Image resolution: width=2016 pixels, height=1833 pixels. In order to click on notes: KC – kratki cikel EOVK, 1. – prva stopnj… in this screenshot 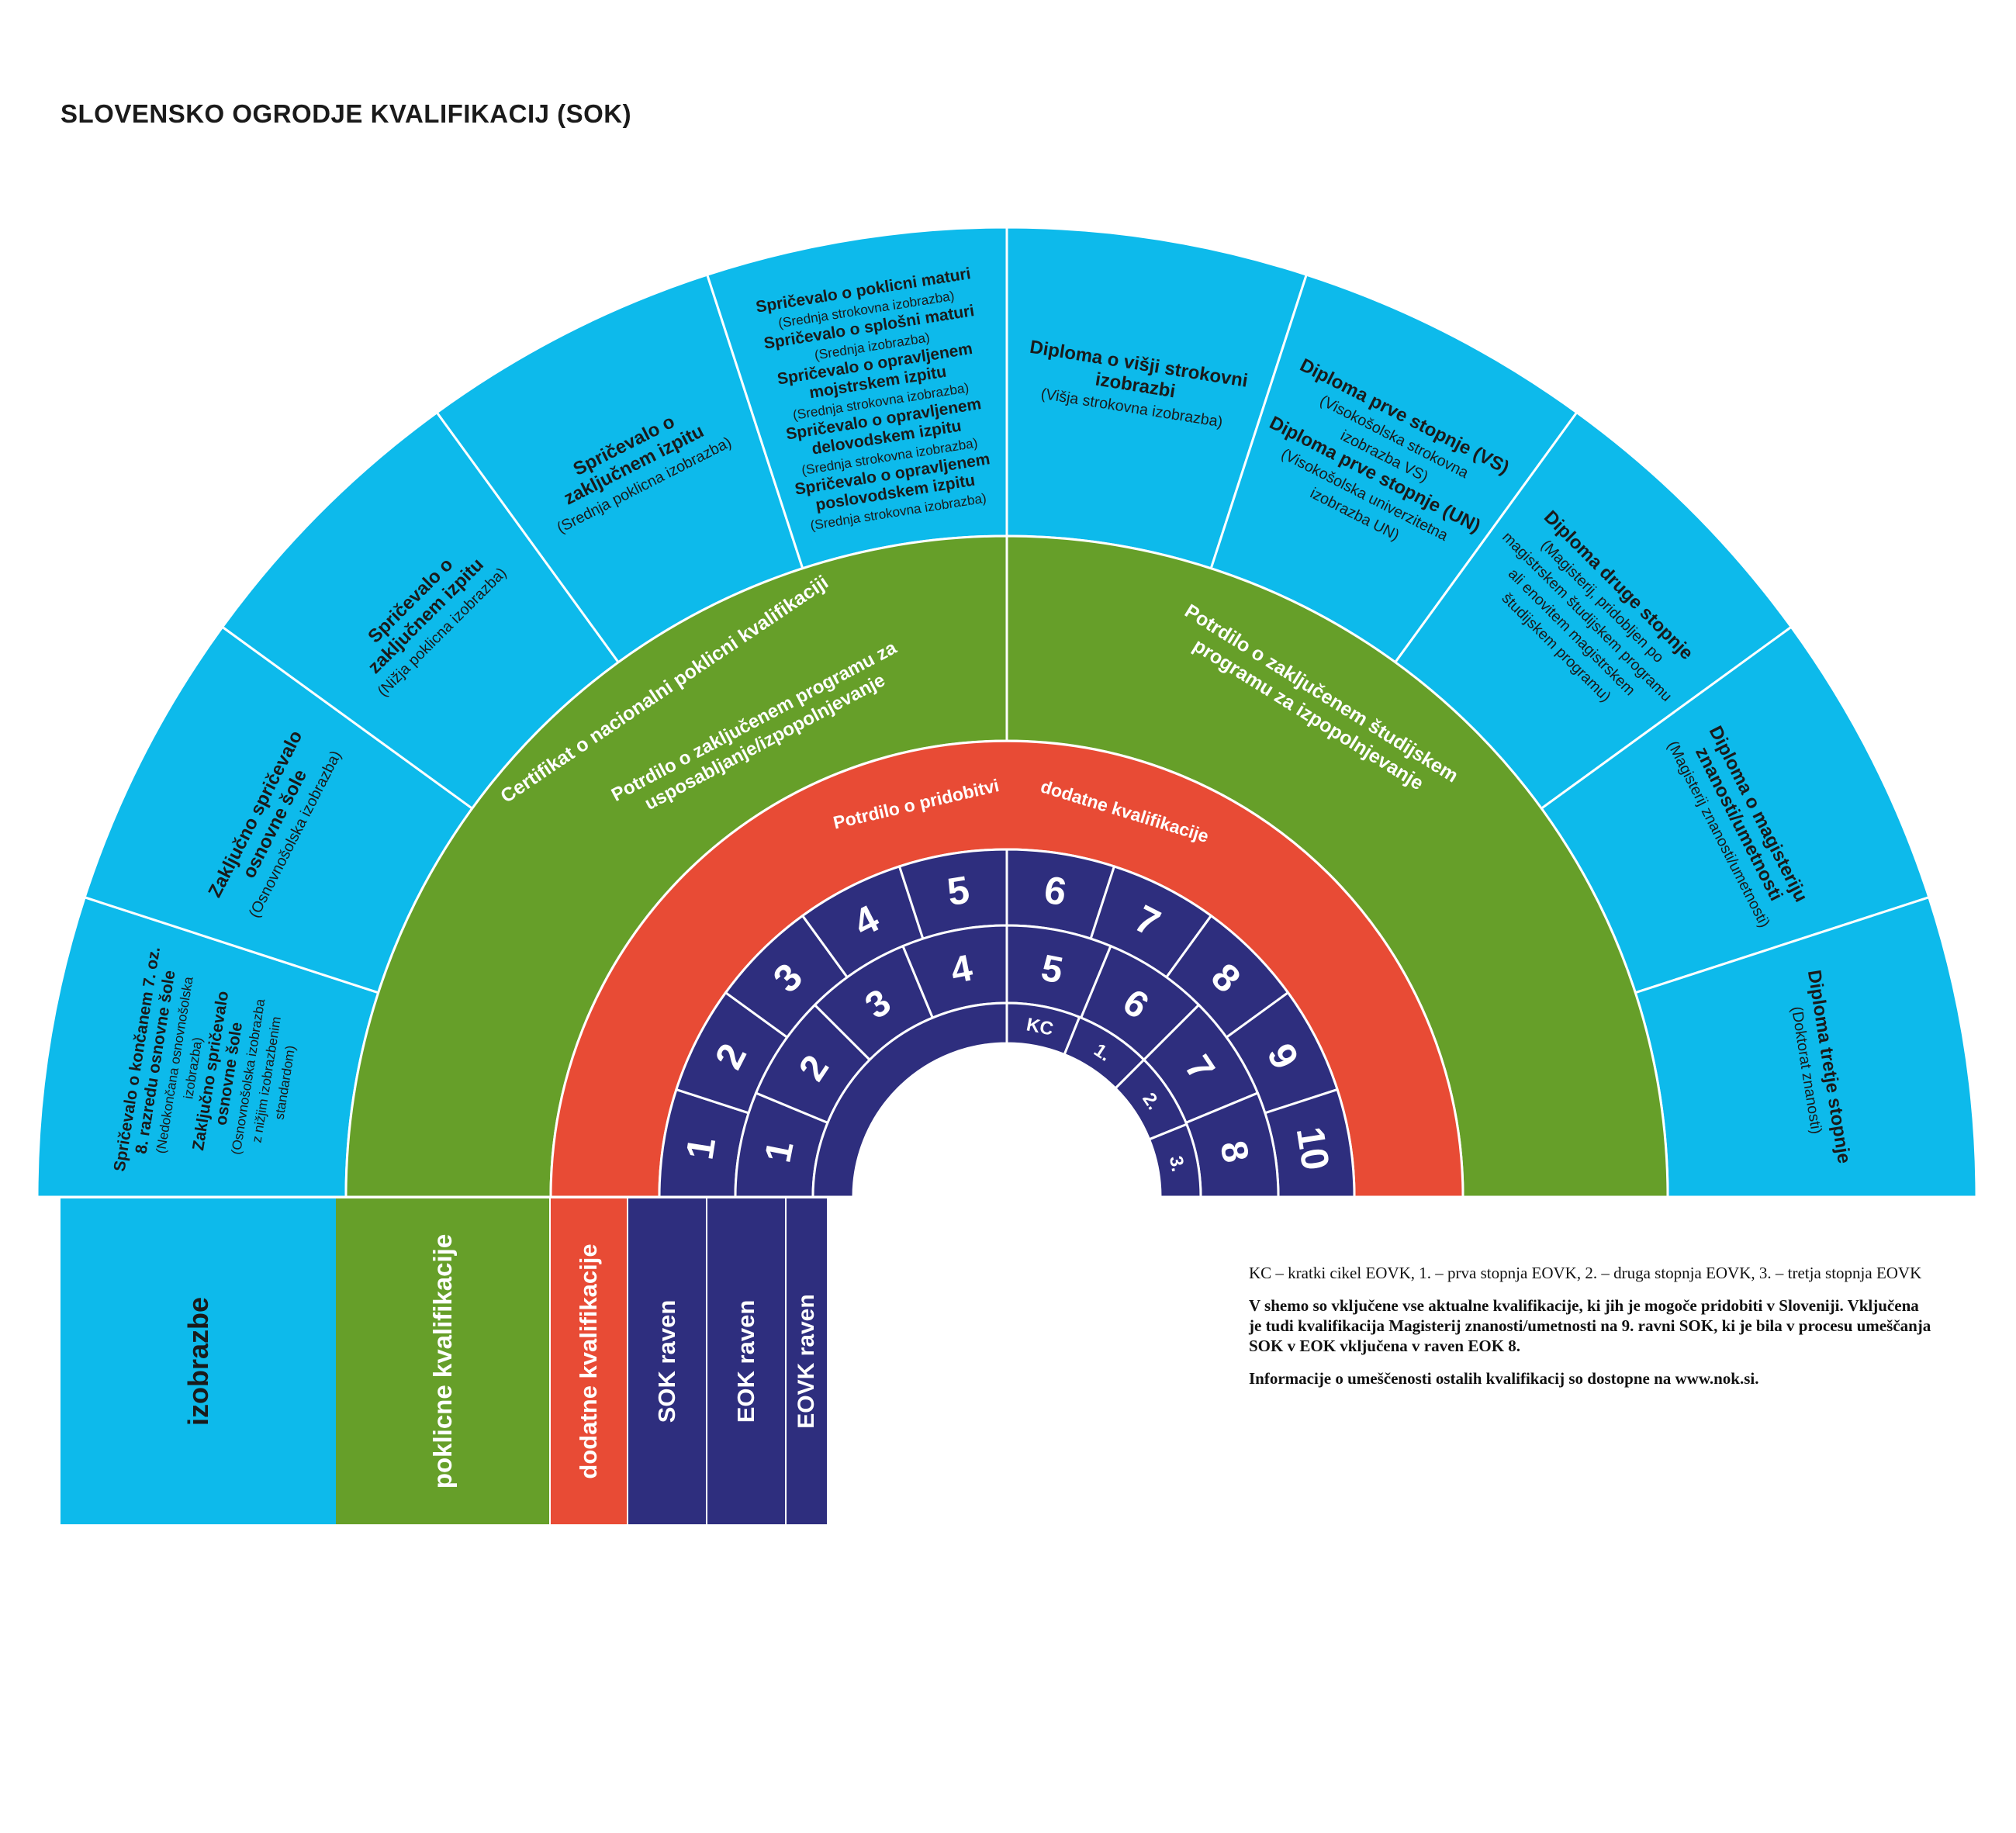, I will do `click(1590, 1332)`.